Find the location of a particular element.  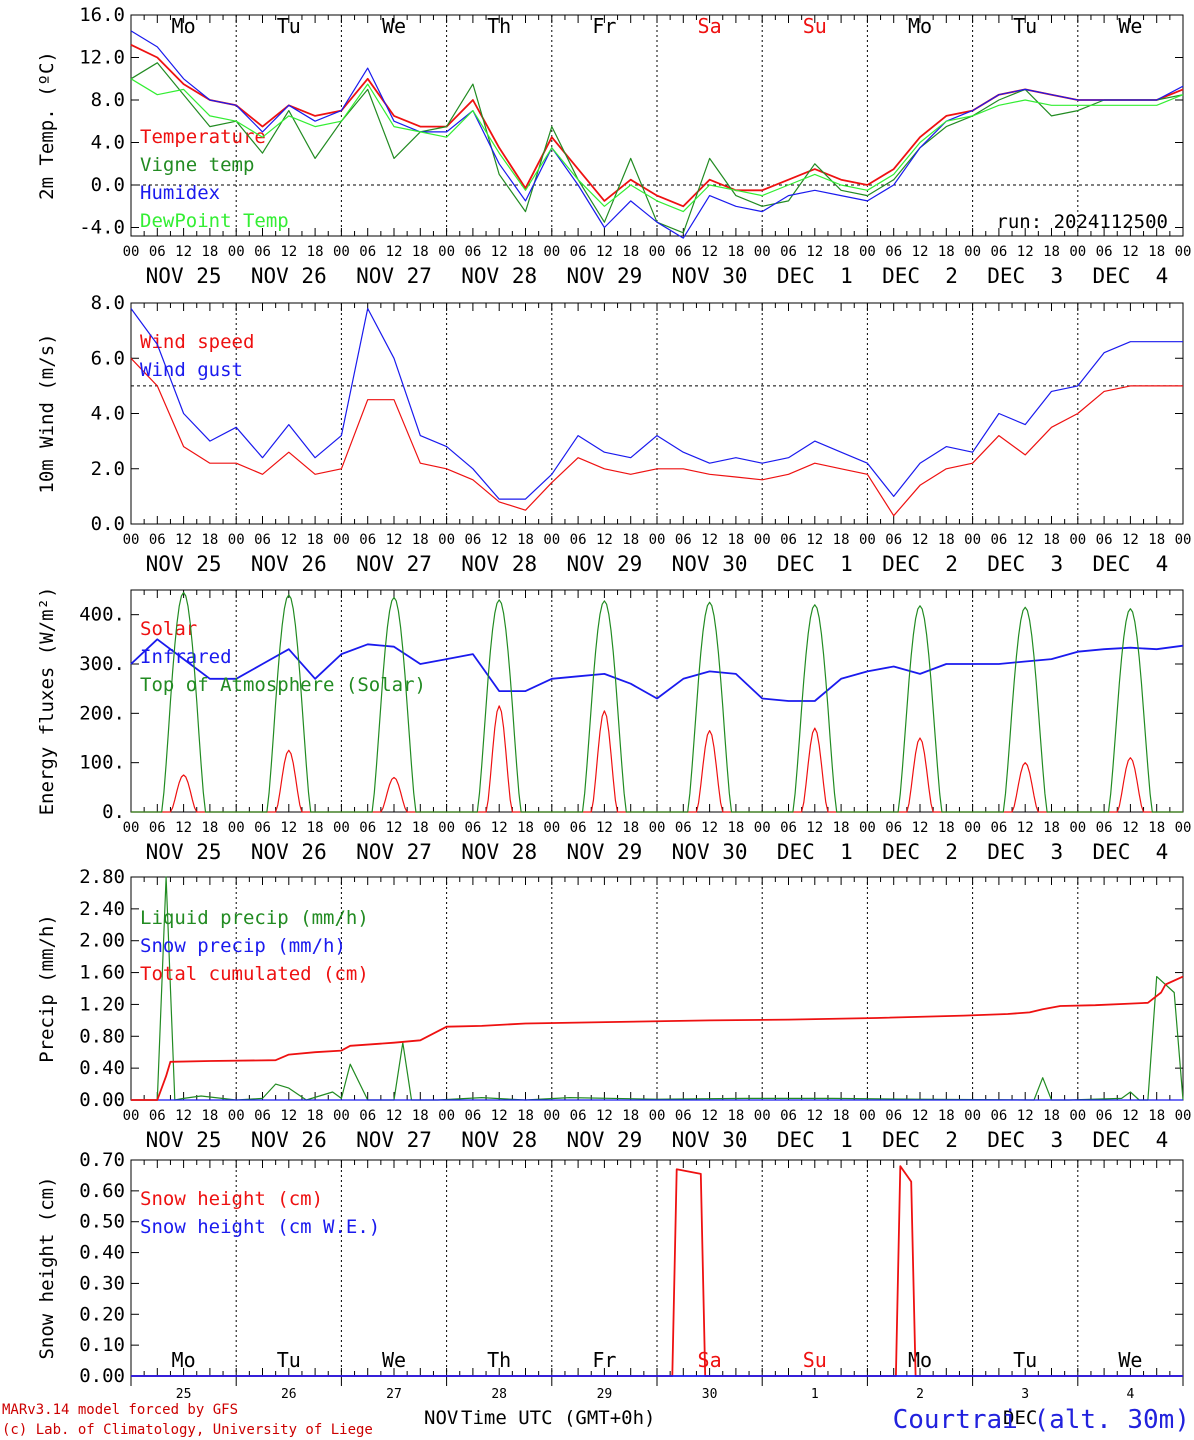

date-label: DEC 4 is located at coordinates (1130, 276).